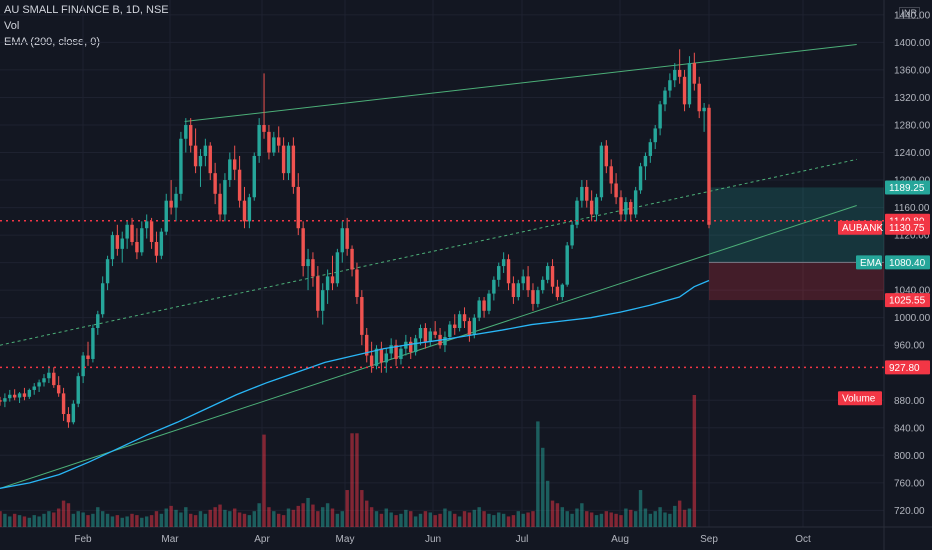 The image size is (932, 550). I want to click on price-tag, so click(907, 262).